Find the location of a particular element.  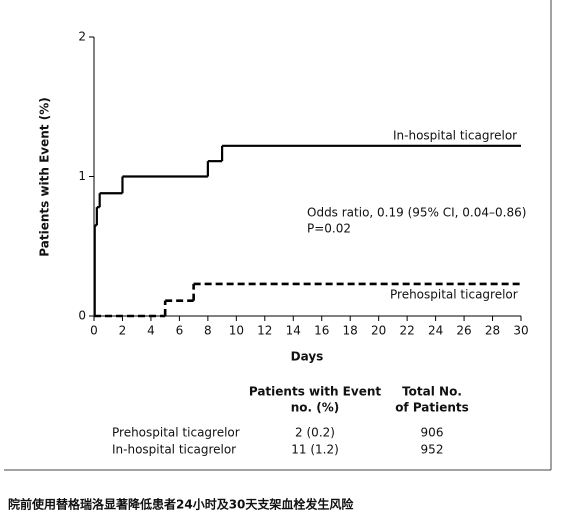

table-cell: 906 is located at coordinates (432, 433).